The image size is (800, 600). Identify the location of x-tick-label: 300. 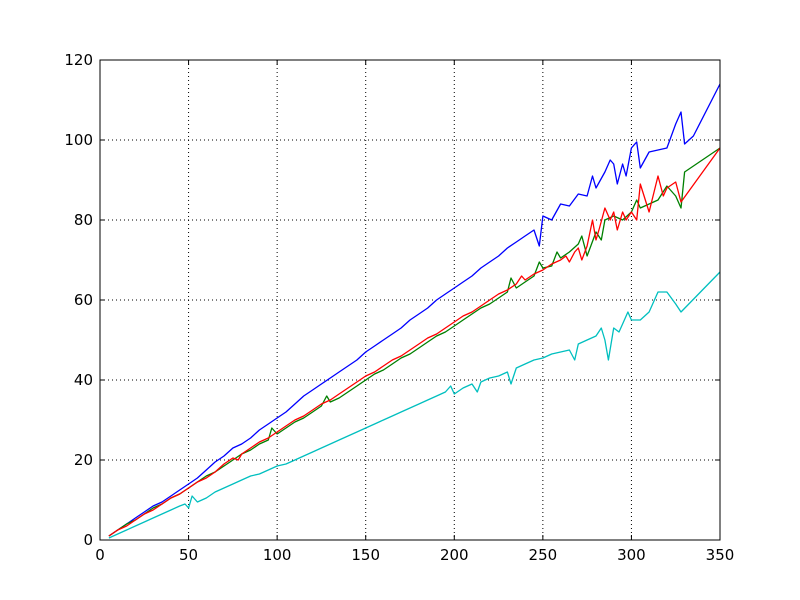
(631, 555).